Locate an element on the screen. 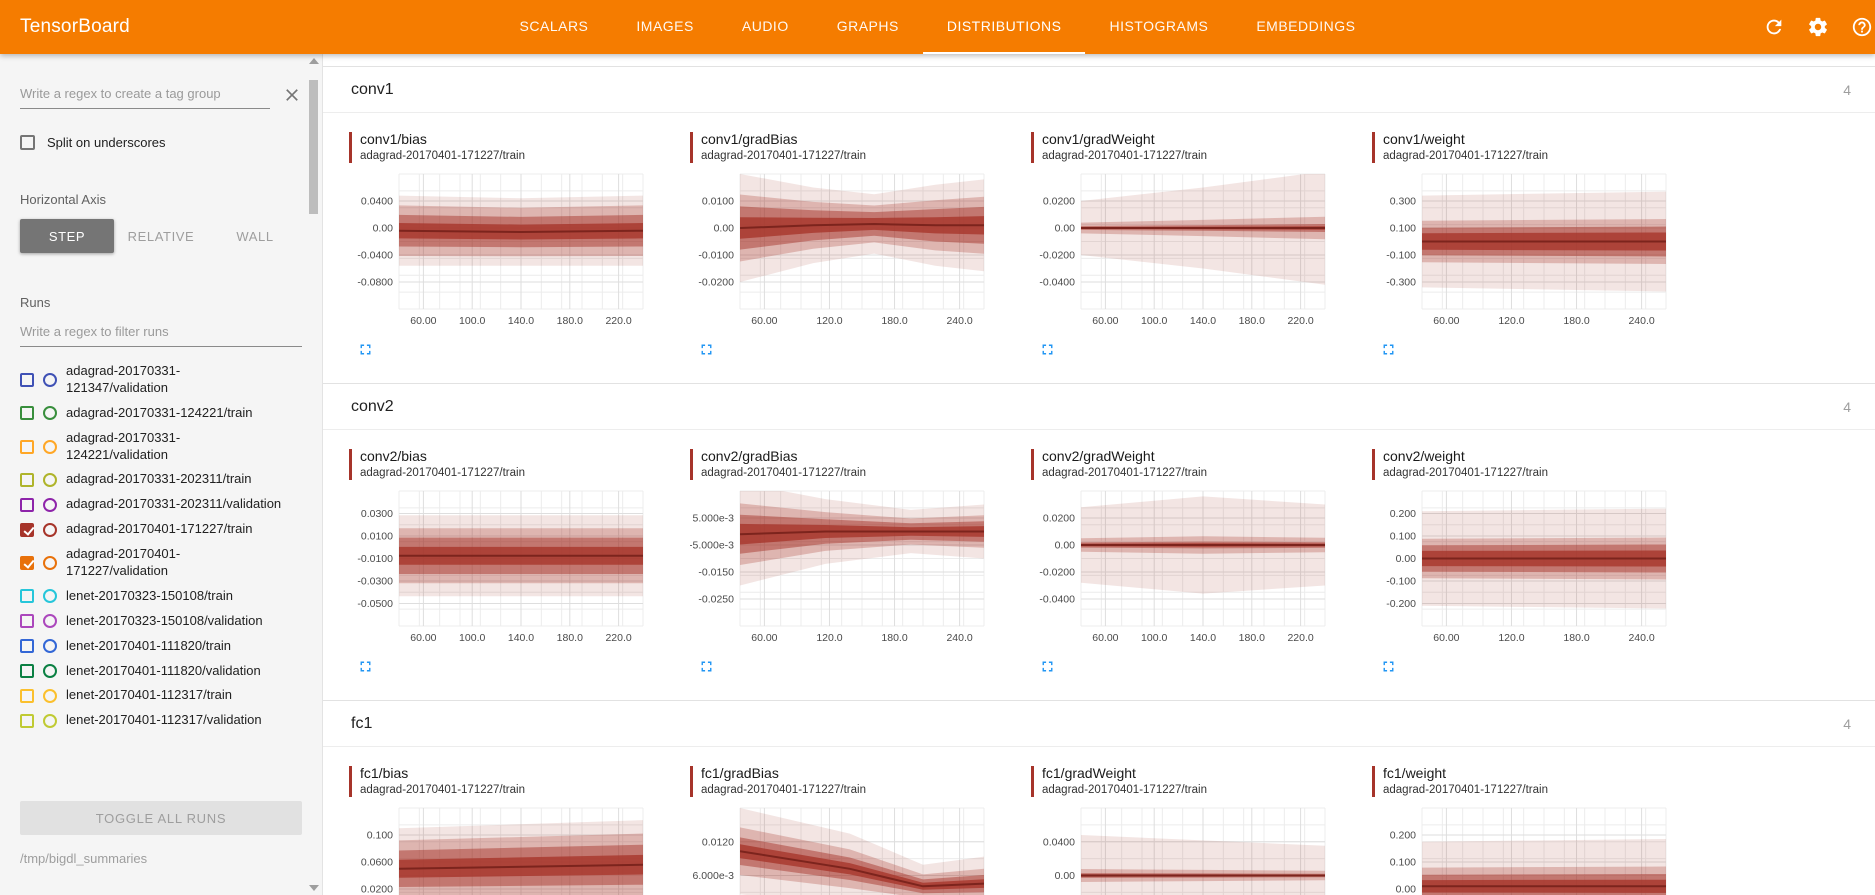  section-header-conv1: conv1 4 is located at coordinates (1099, 90).